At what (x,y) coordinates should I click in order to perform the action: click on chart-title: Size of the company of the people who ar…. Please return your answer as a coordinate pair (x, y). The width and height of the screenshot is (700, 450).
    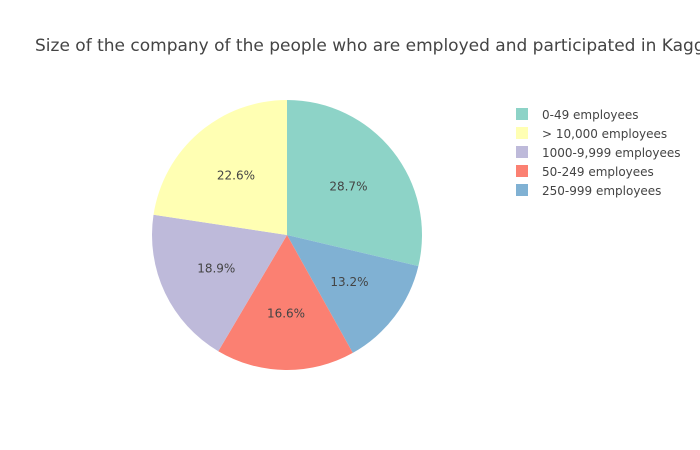
    Looking at the image, I should click on (367, 46).